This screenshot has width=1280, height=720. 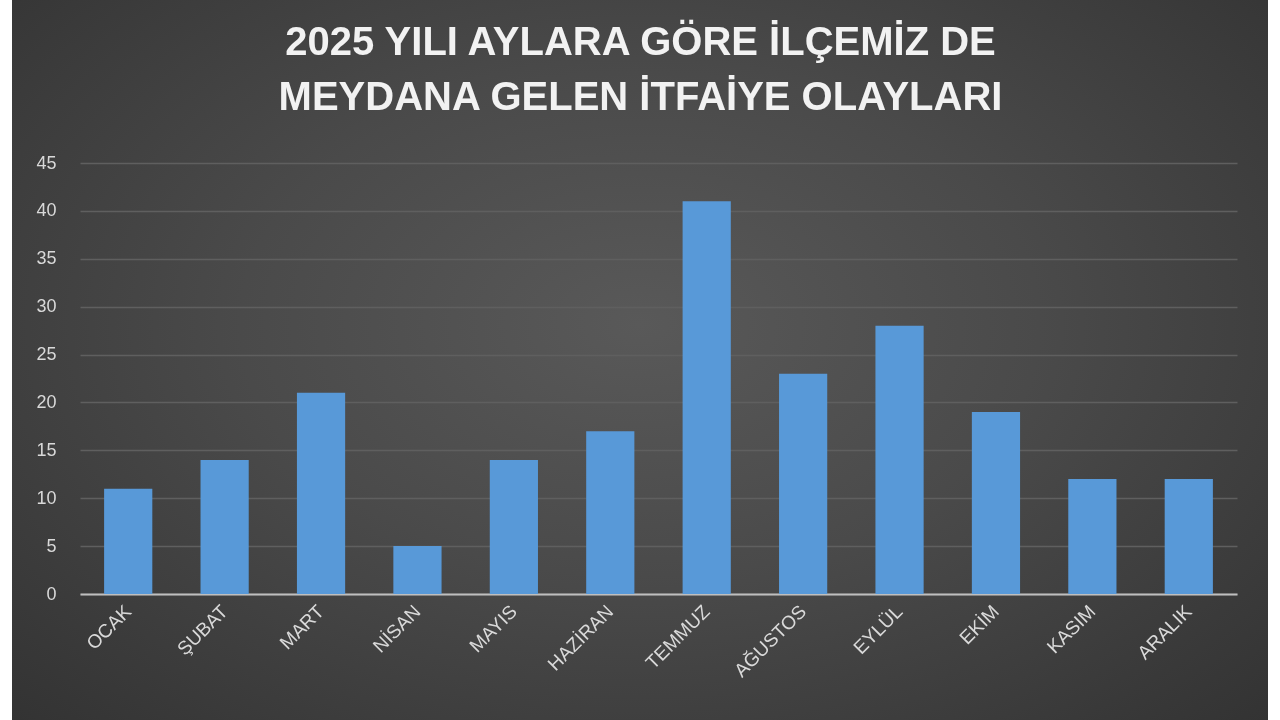 What do you see at coordinates (46, 401) in the screenshot?
I see `y-tick-label: 20` at bounding box center [46, 401].